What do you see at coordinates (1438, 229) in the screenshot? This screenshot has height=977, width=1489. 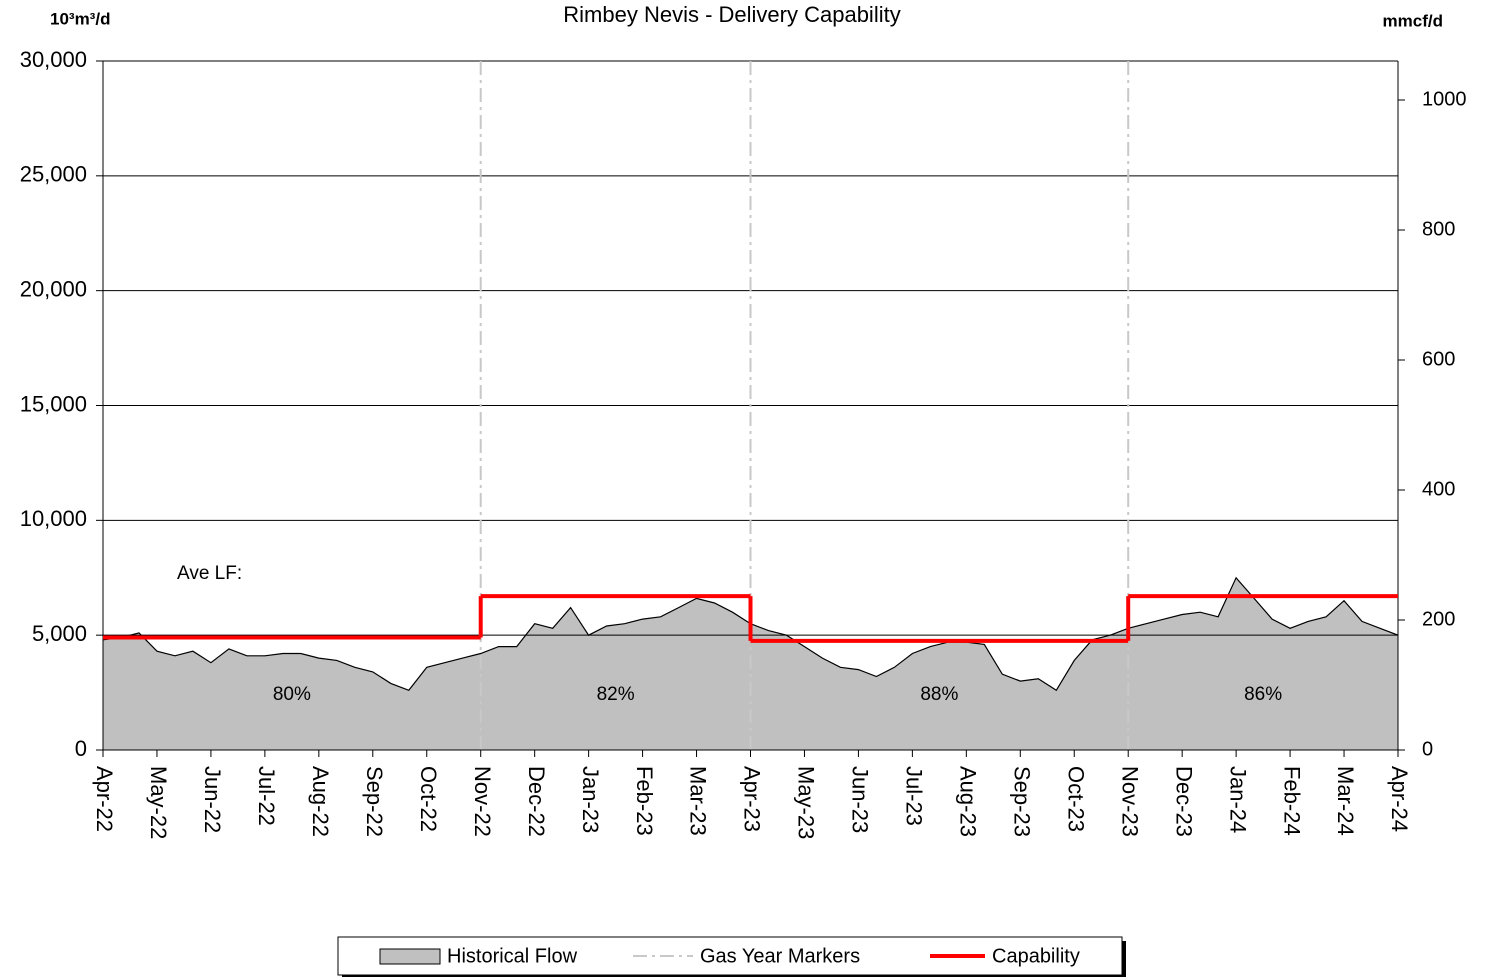 I see `y2-tick-label: 800` at bounding box center [1438, 229].